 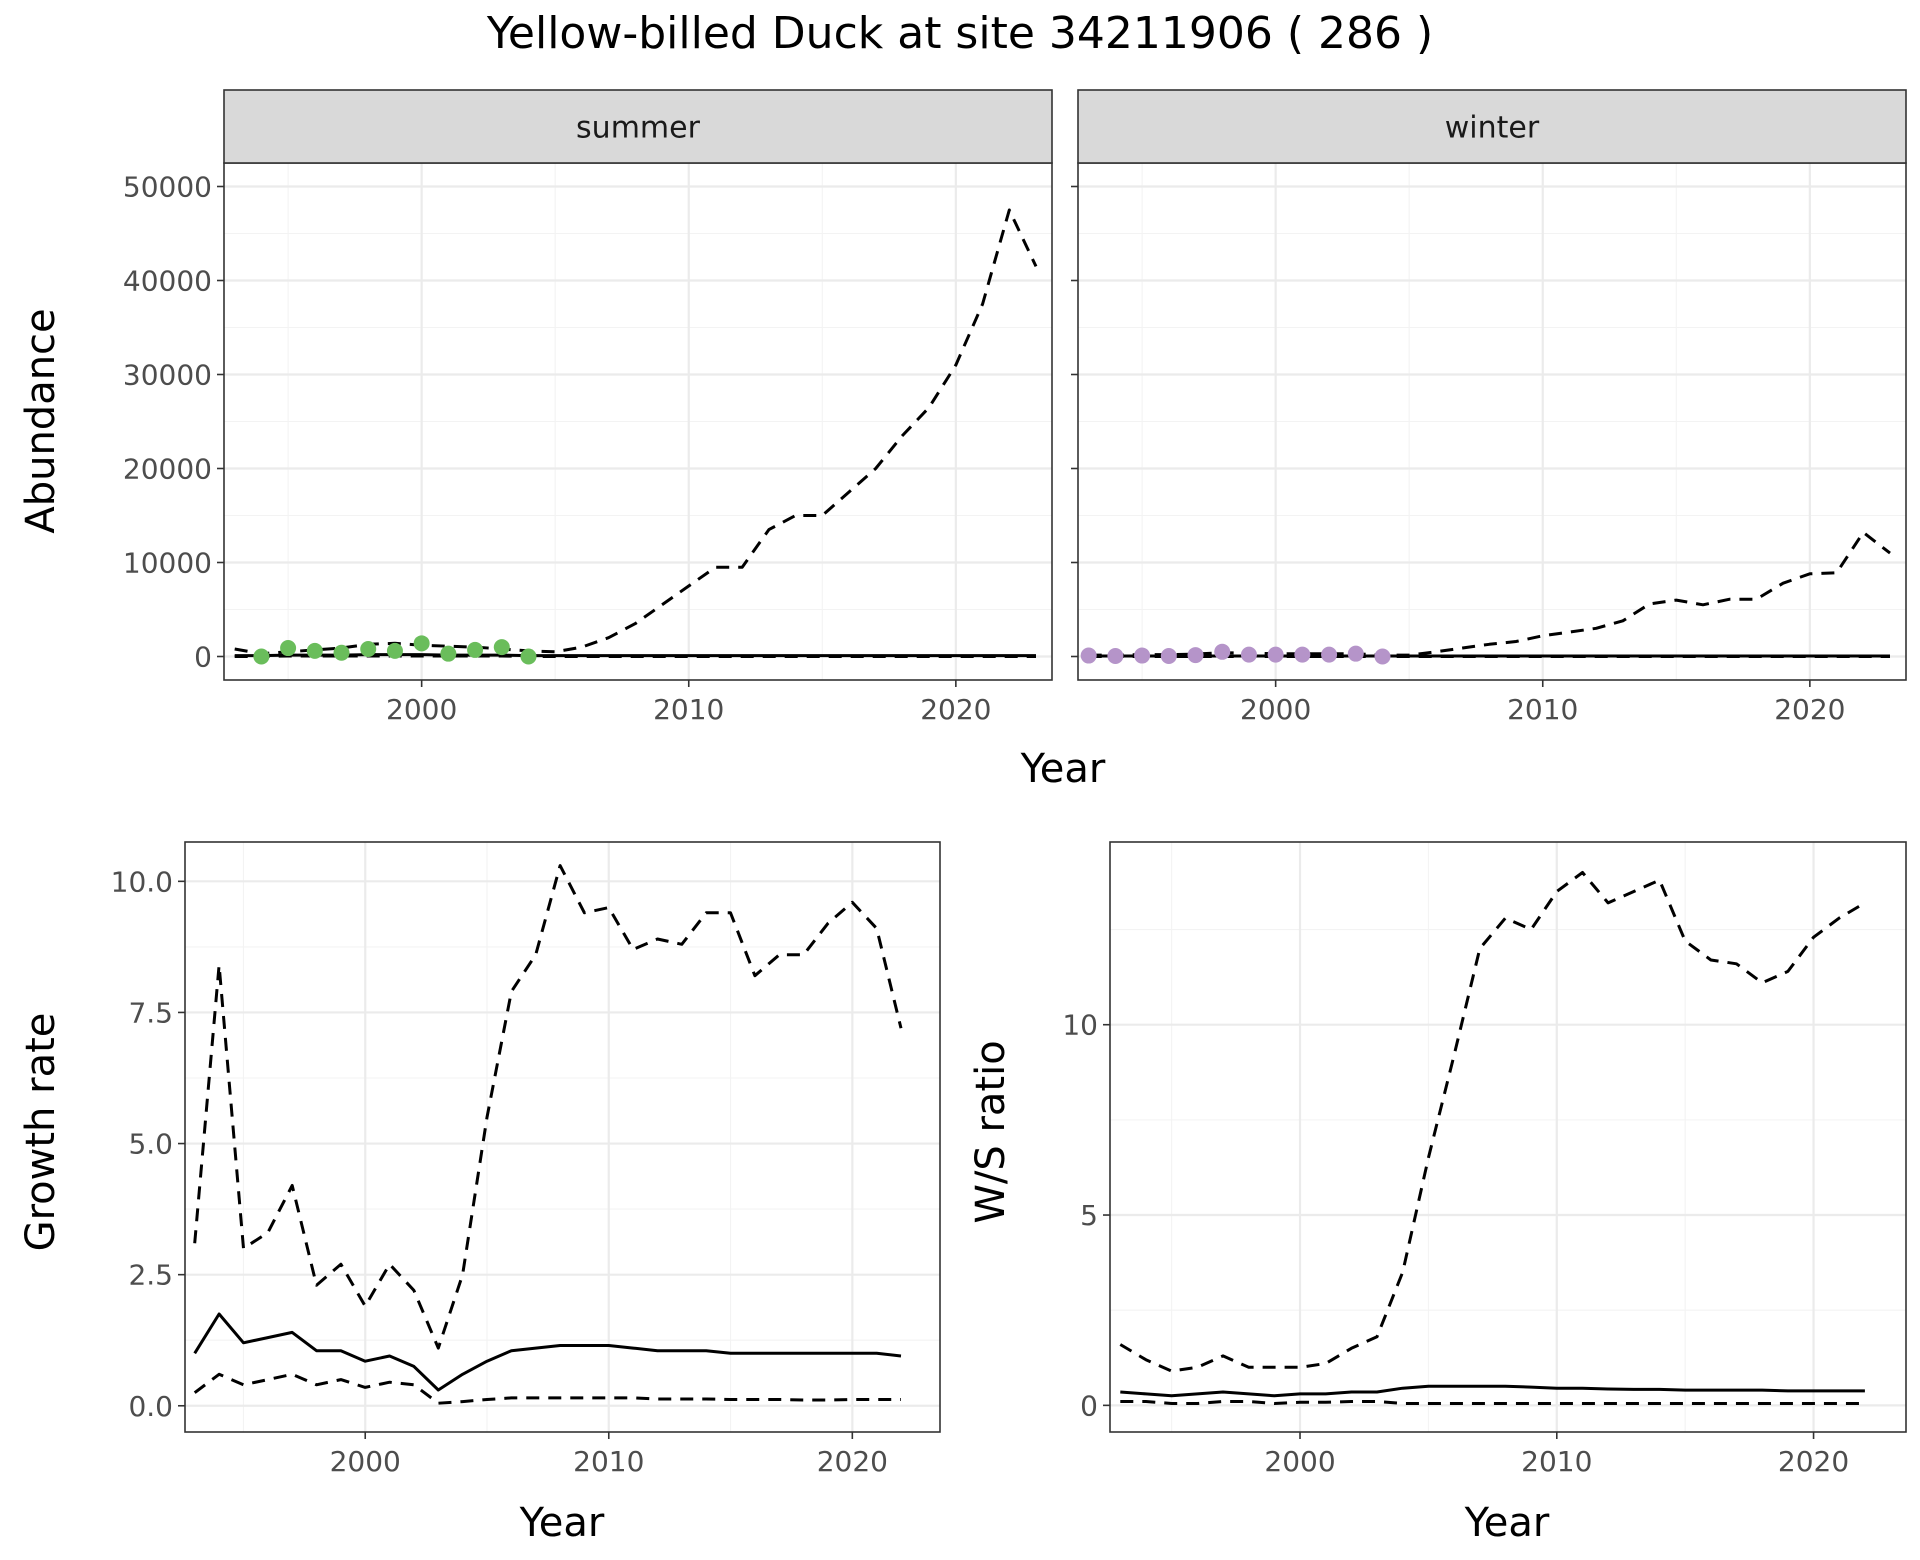 What do you see at coordinates (1089, 1215) in the screenshot?
I see `y-tick-label: 5` at bounding box center [1089, 1215].